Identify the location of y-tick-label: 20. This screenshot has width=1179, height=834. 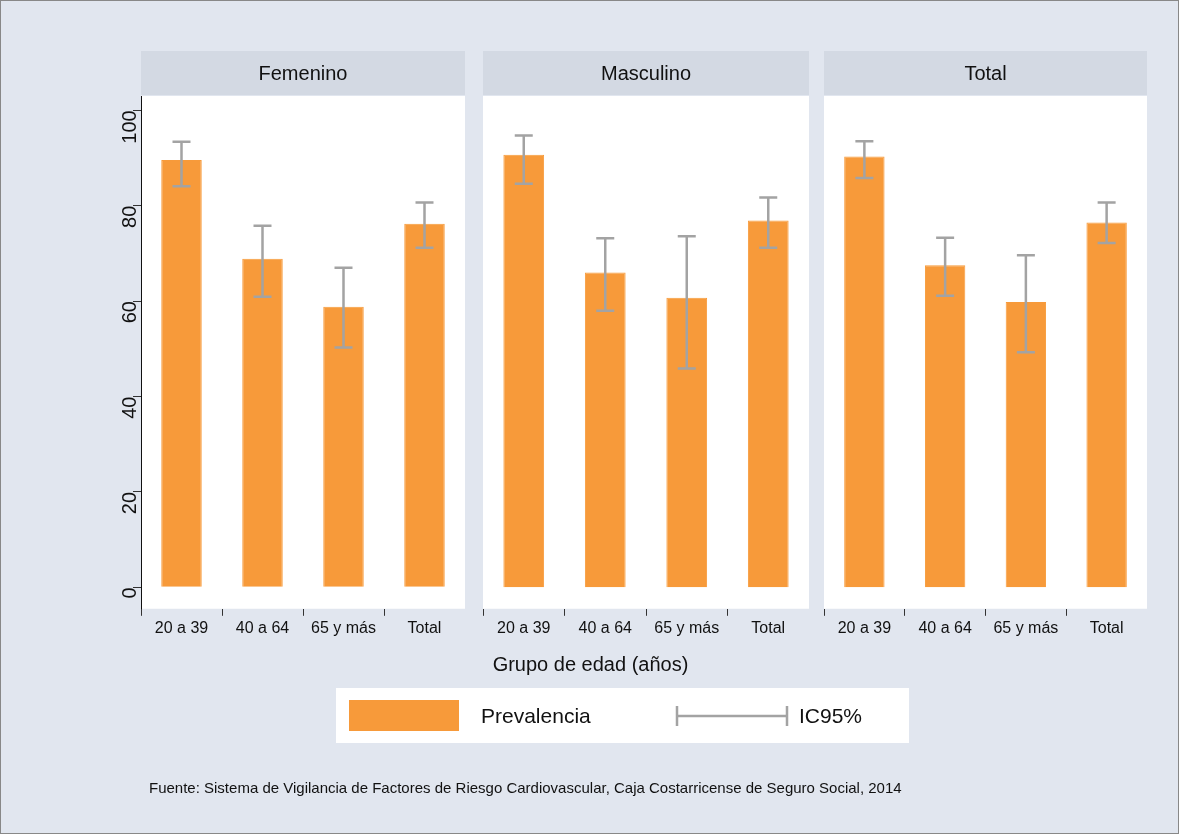
(128, 503).